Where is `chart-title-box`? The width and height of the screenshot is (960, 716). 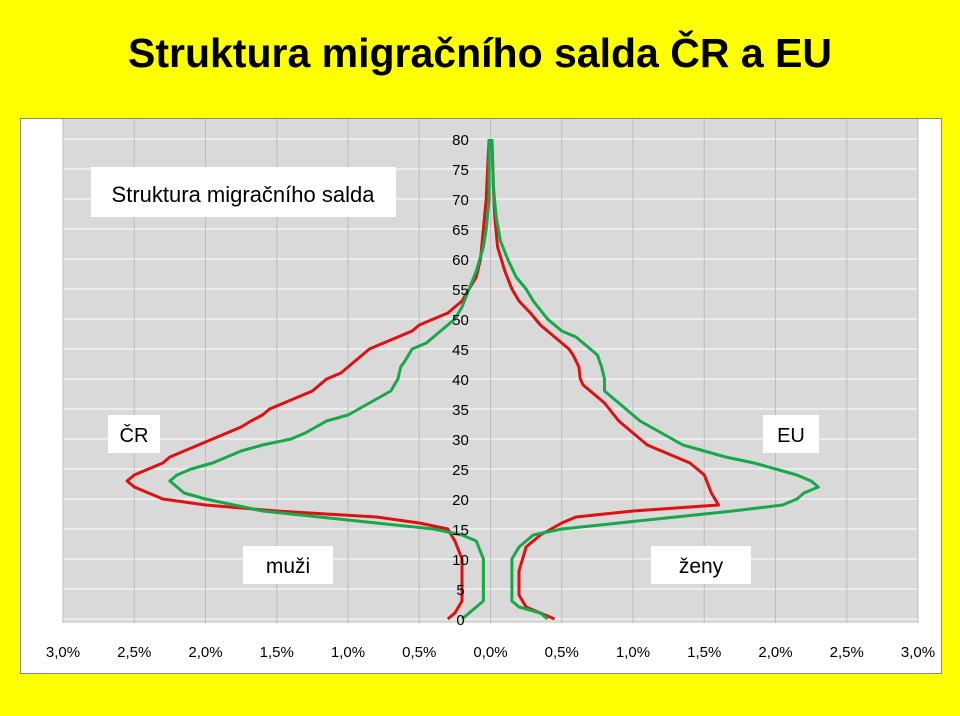
chart-title-box is located at coordinates (243, 192).